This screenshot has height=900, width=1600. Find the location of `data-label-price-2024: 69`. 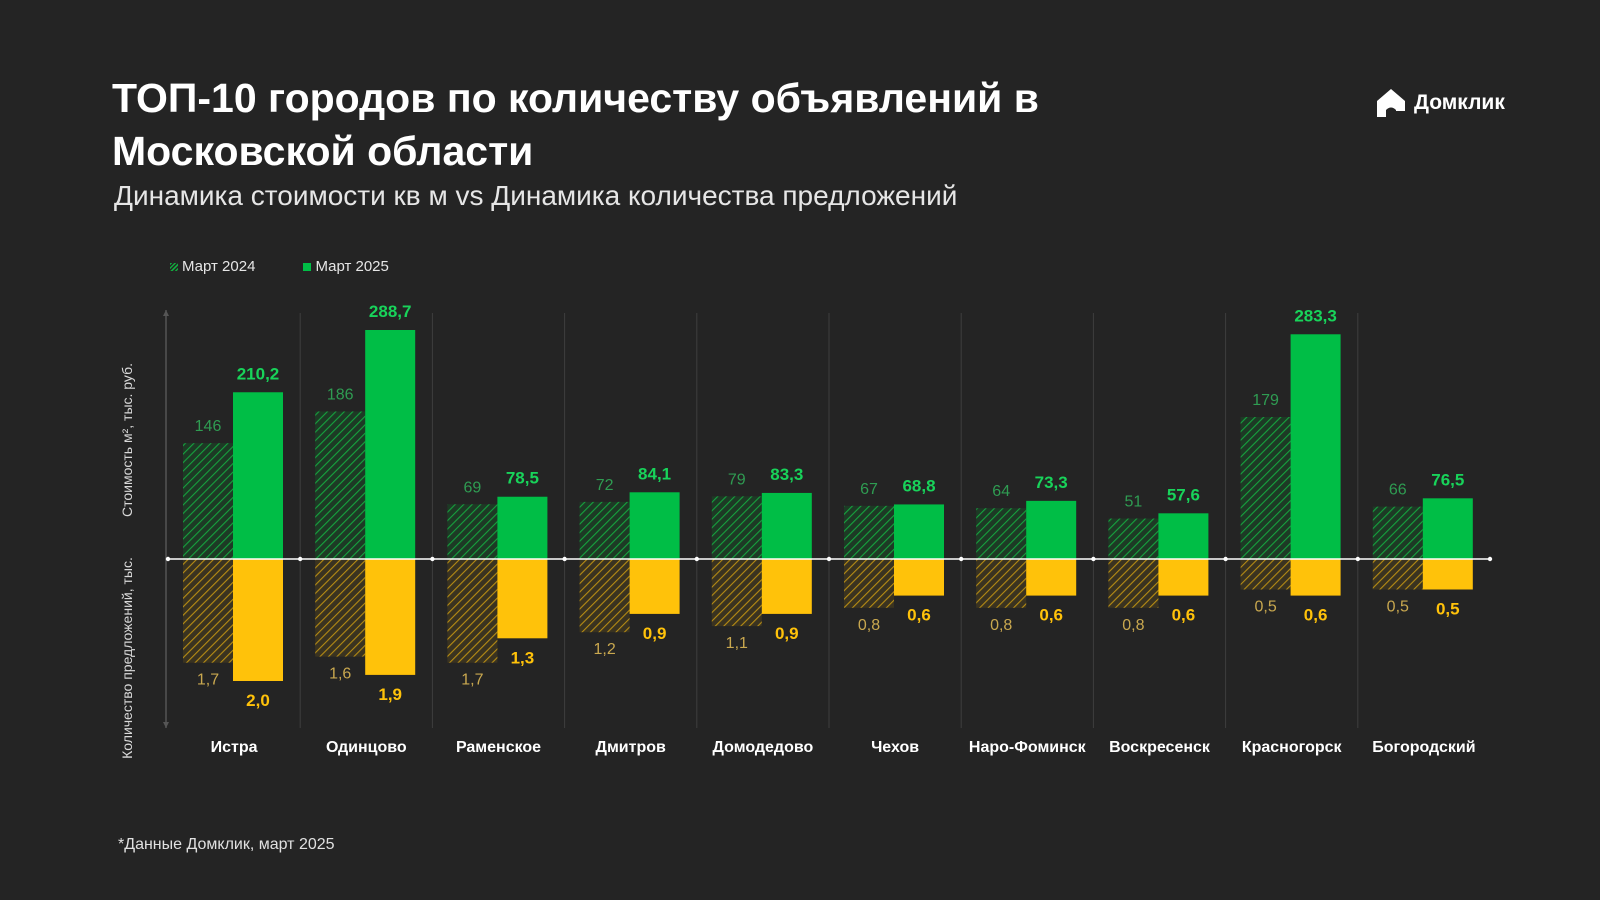

data-label-price-2024: 69 is located at coordinates (473, 487).